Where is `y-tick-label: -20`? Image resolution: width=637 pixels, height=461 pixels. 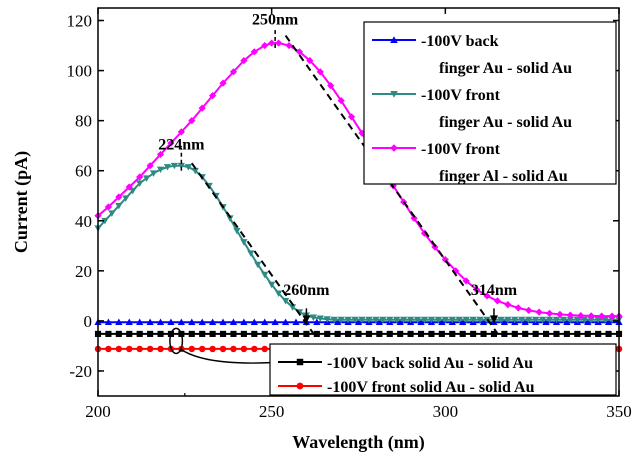
y-tick-label: -20 is located at coordinates (80, 371).